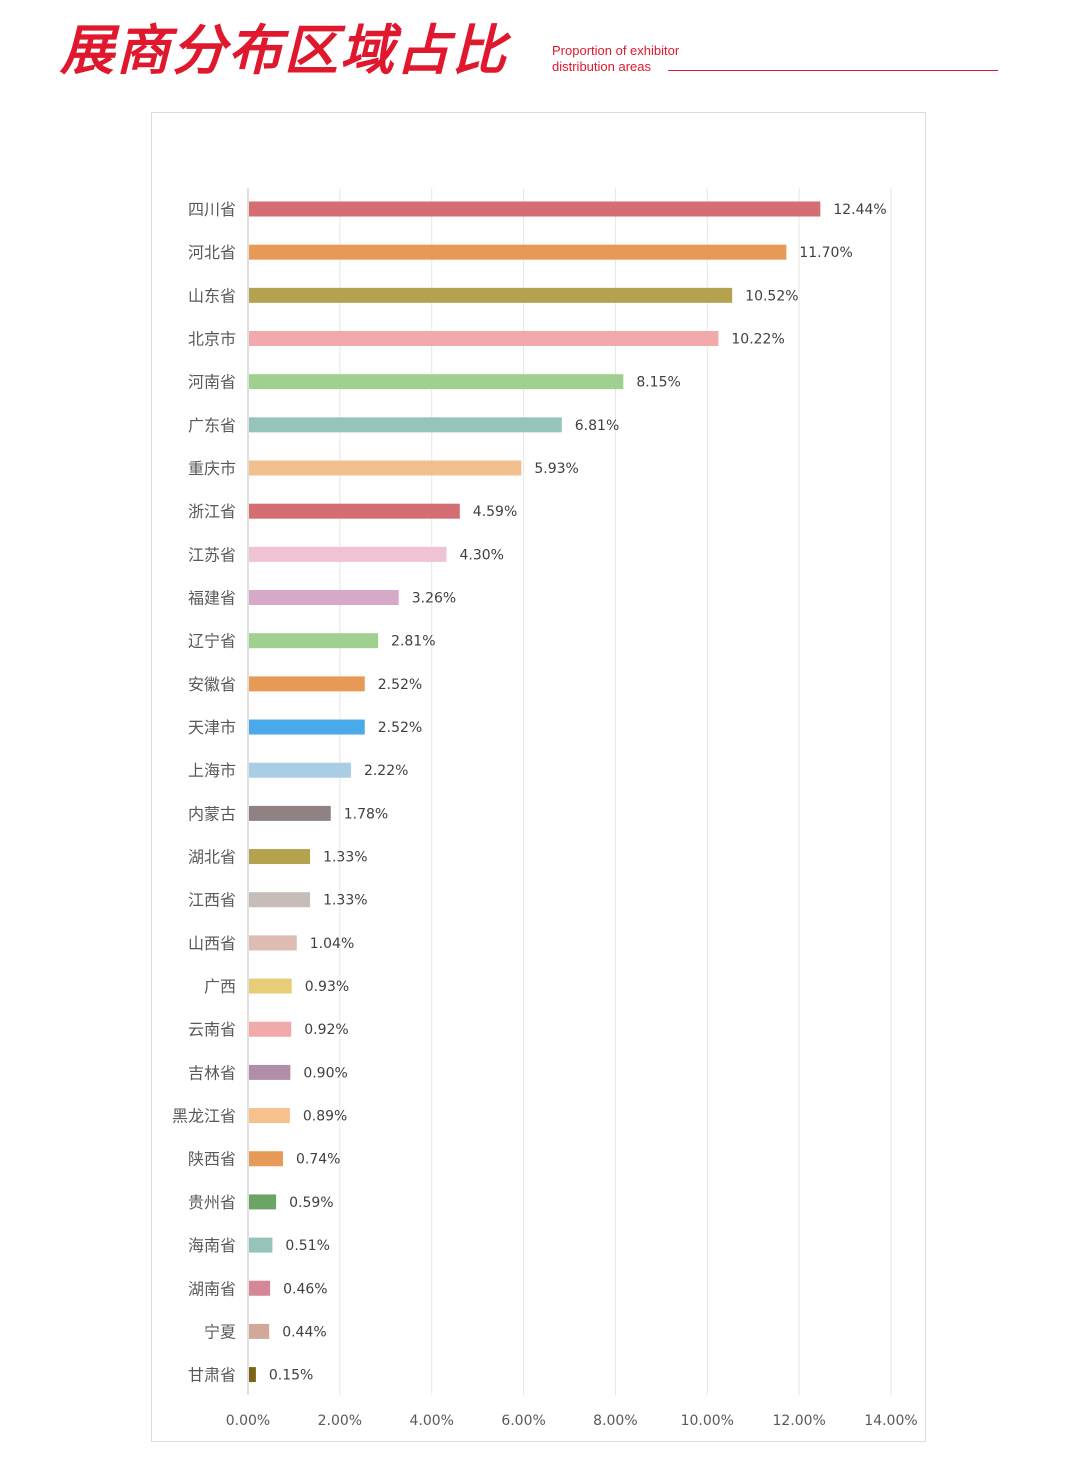 Image resolution: width=1080 pixels, height=1465 pixels. What do you see at coordinates (707, 1421) in the screenshot?
I see `x-tick-label: 10.00%` at bounding box center [707, 1421].